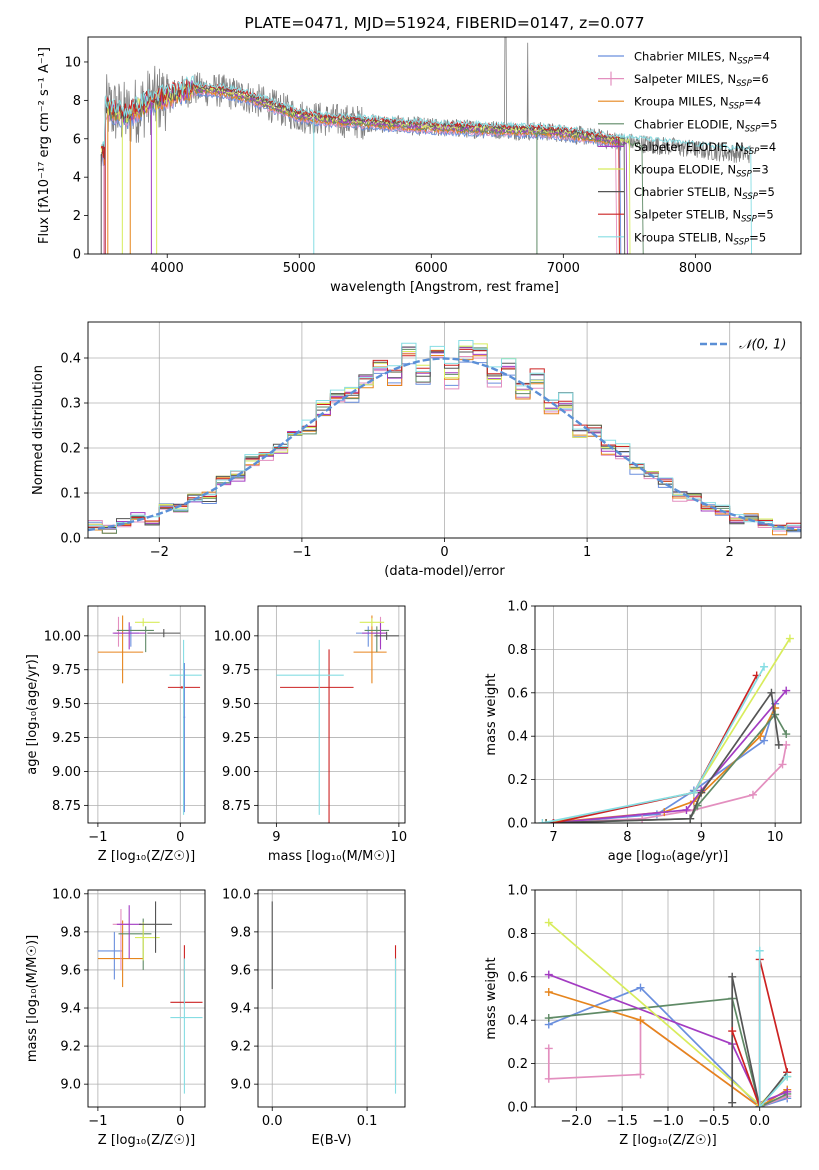  Describe the element at coordinates (272, 1121) in the screenshot. I see `x-tick-label: 0.0` at that location.